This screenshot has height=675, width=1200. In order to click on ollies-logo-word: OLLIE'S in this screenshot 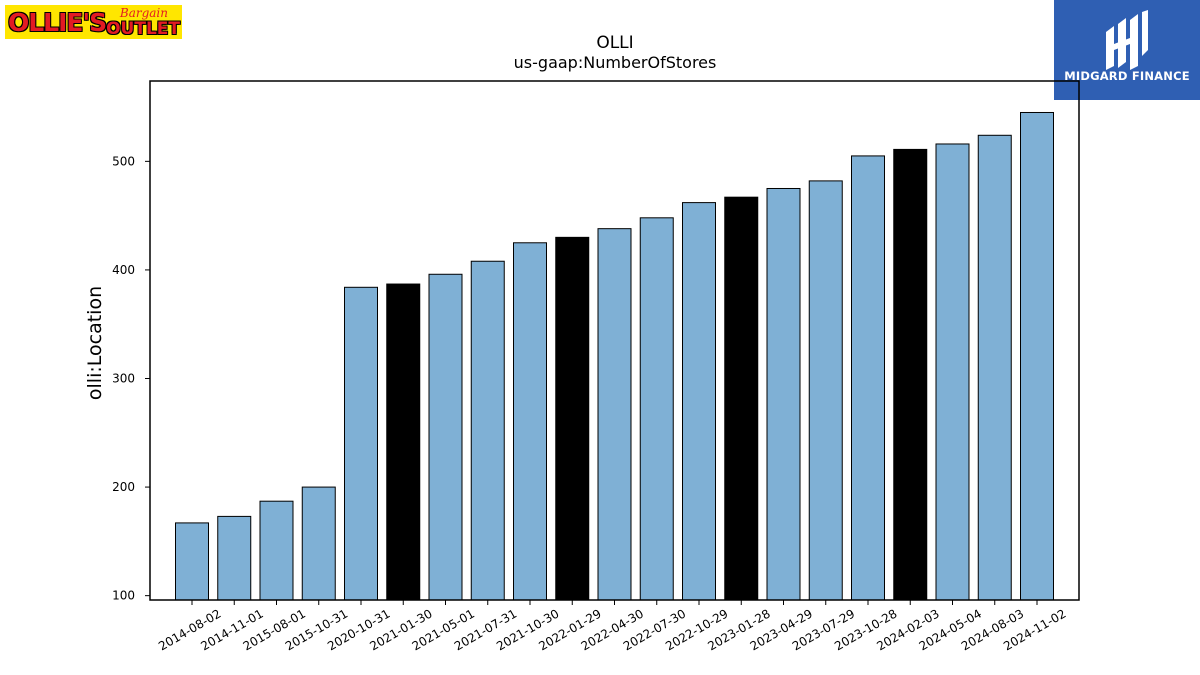, I will do `click(57, 22)`.